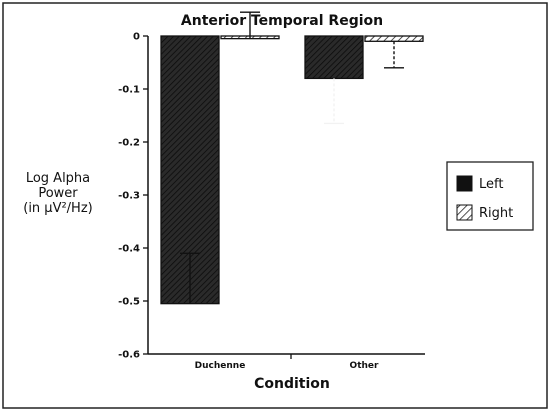 The height and width of the screenshot is (416, 550). Describe the element at coordinates (136, 37) in the screenshot. I see `y-tick-label: 0` at that location.